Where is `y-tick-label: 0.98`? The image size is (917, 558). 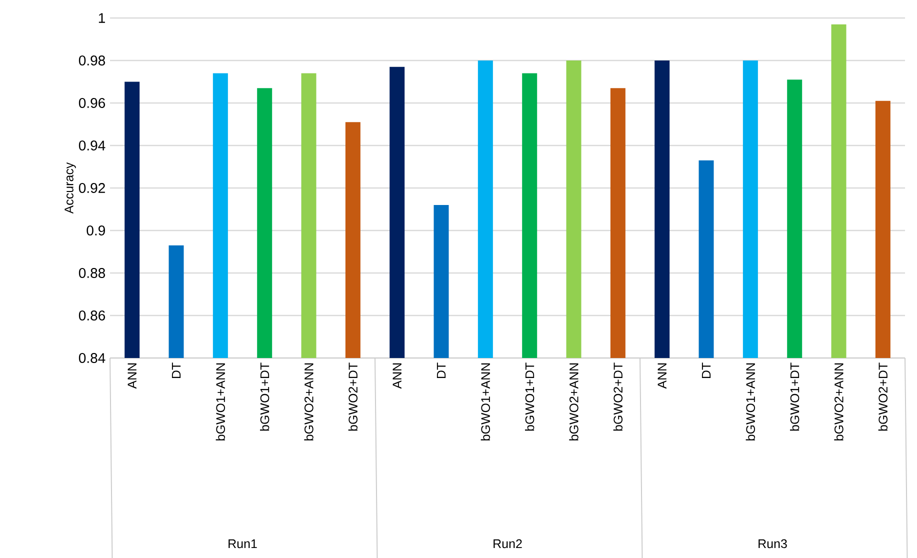
y-tick-label: 0.98 is located at coordinates (92, 61).